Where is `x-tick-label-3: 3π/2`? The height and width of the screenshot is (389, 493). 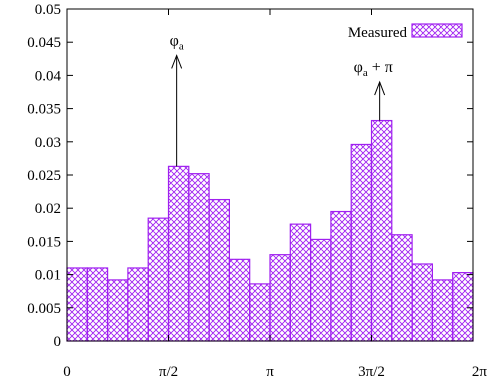
x-tick-label-3: 3π/2 is located at coordinates (371, 372).